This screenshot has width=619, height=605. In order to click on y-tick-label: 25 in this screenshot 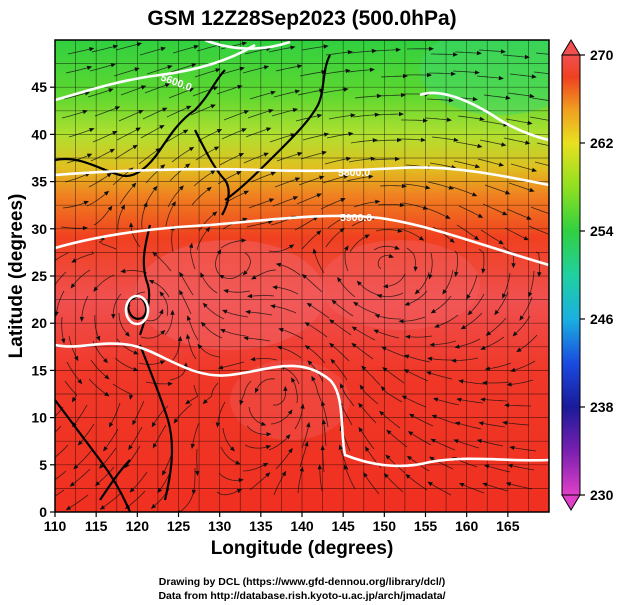, I will do `click(39, 276)`.